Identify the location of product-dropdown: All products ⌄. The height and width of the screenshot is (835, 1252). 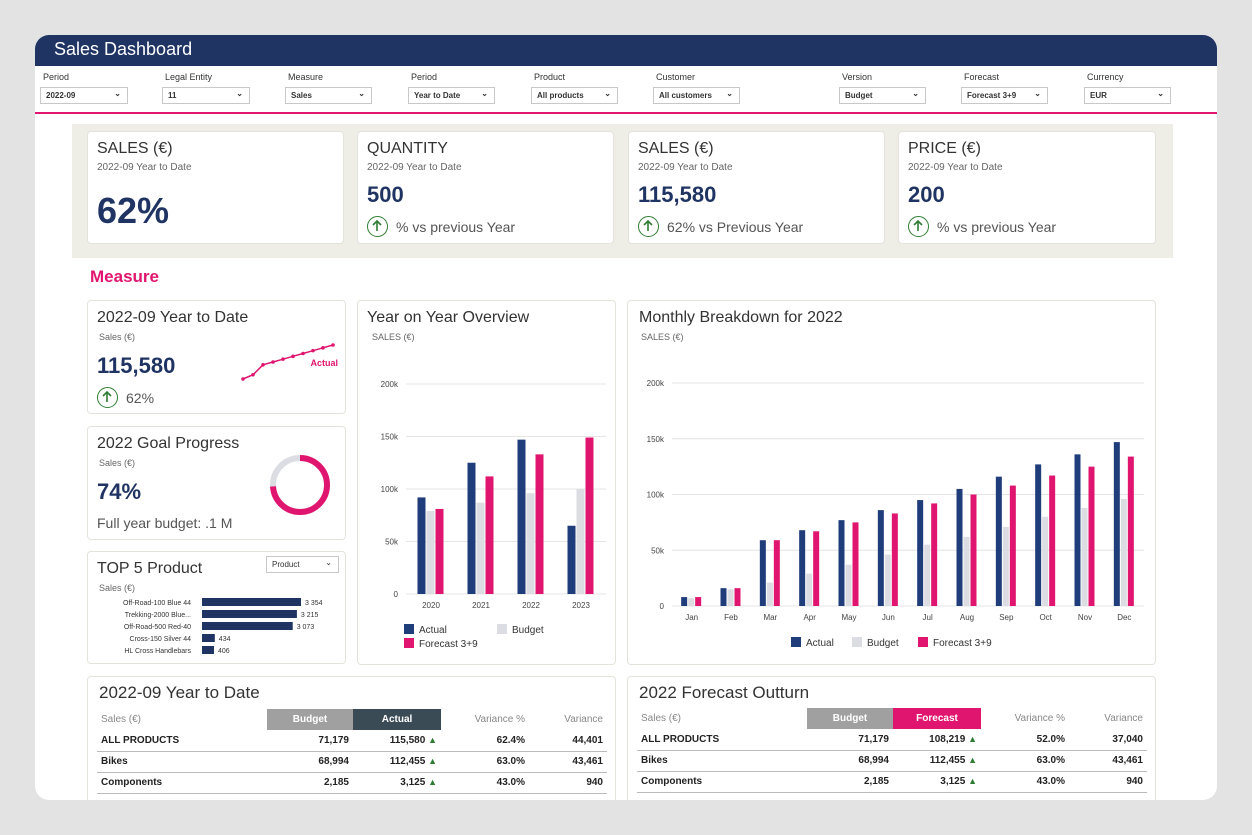
(574, 95).